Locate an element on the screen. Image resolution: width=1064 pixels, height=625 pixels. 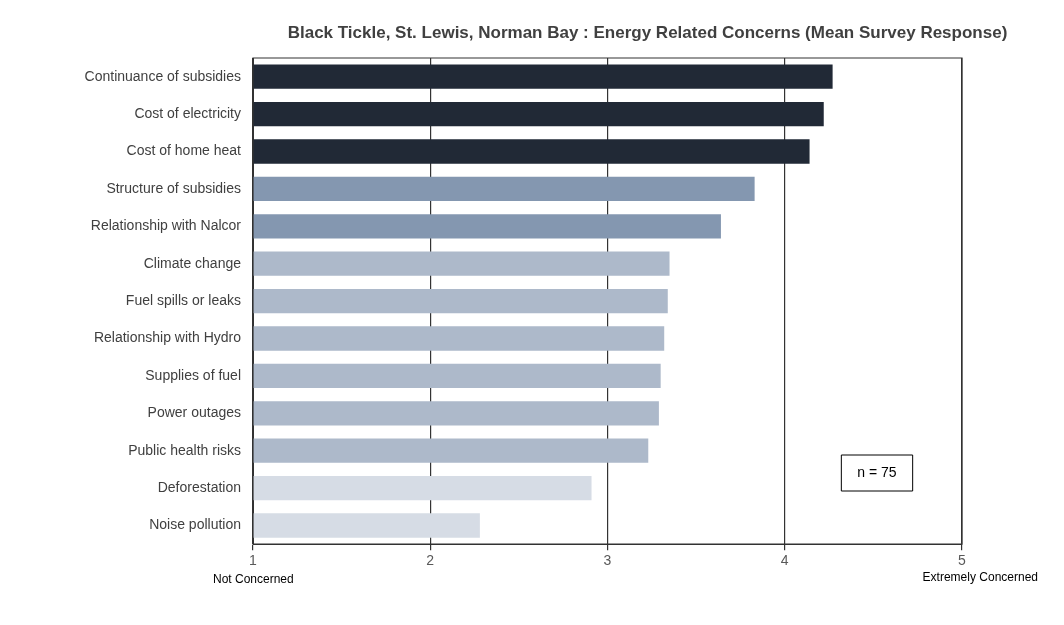
x-tick-label: 1 is located at coordinates (253, 560).